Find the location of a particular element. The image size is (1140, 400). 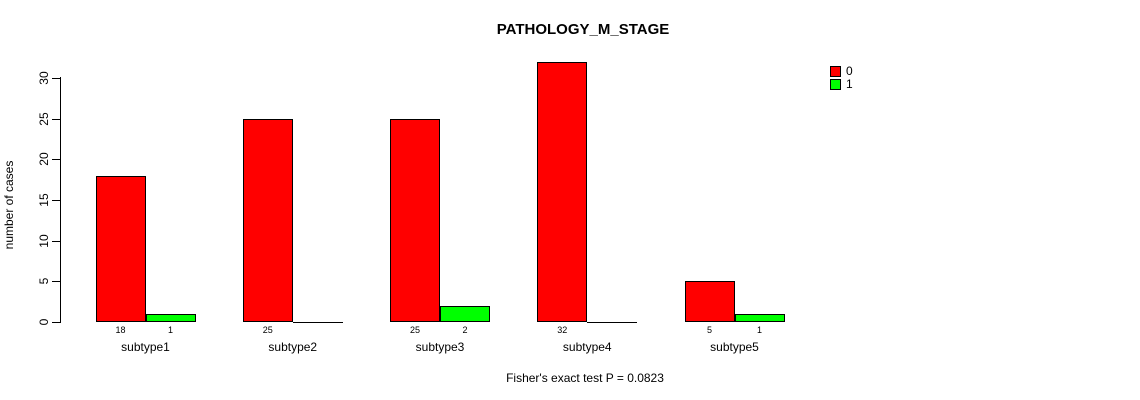

count-subtype1-series-0: 18 is located at coordinates (120, 330).